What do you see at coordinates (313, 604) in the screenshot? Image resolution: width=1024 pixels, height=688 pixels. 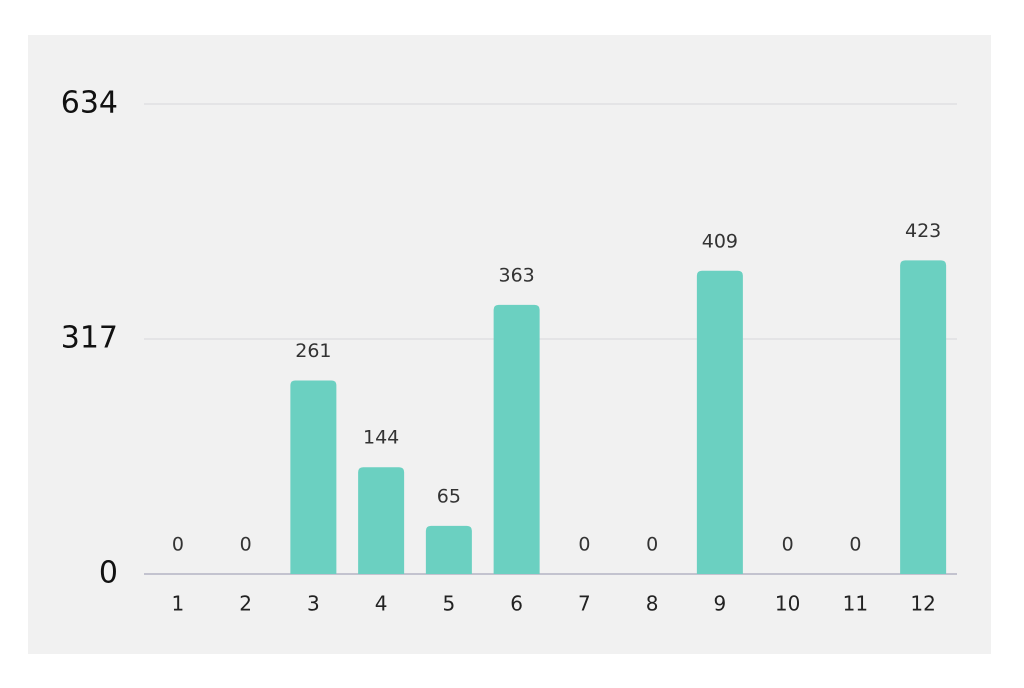 I see `x-tick-label: 3` at bounding box center [313, 604].